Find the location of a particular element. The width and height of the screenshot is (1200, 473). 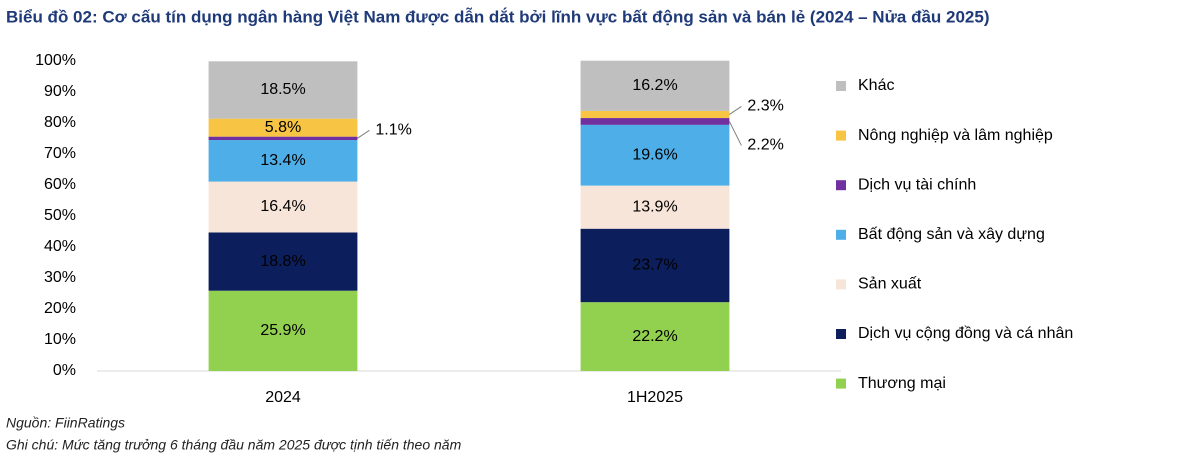

legend-label: Khác is located at coordinates (876, 85).